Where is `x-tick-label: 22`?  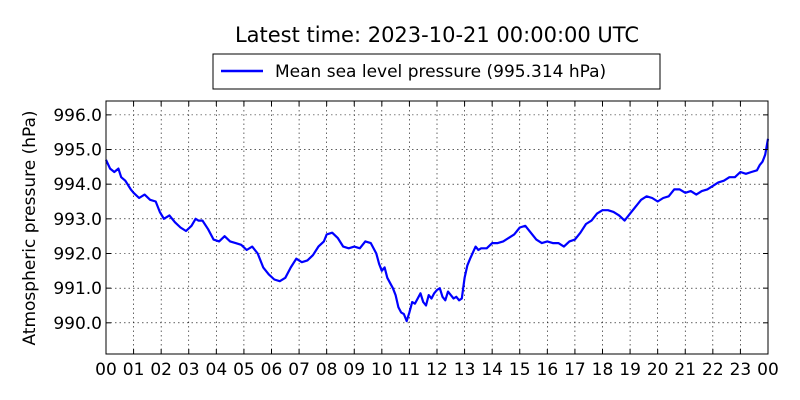 x-tick-label: 22 is located at coordinates (713, 370).